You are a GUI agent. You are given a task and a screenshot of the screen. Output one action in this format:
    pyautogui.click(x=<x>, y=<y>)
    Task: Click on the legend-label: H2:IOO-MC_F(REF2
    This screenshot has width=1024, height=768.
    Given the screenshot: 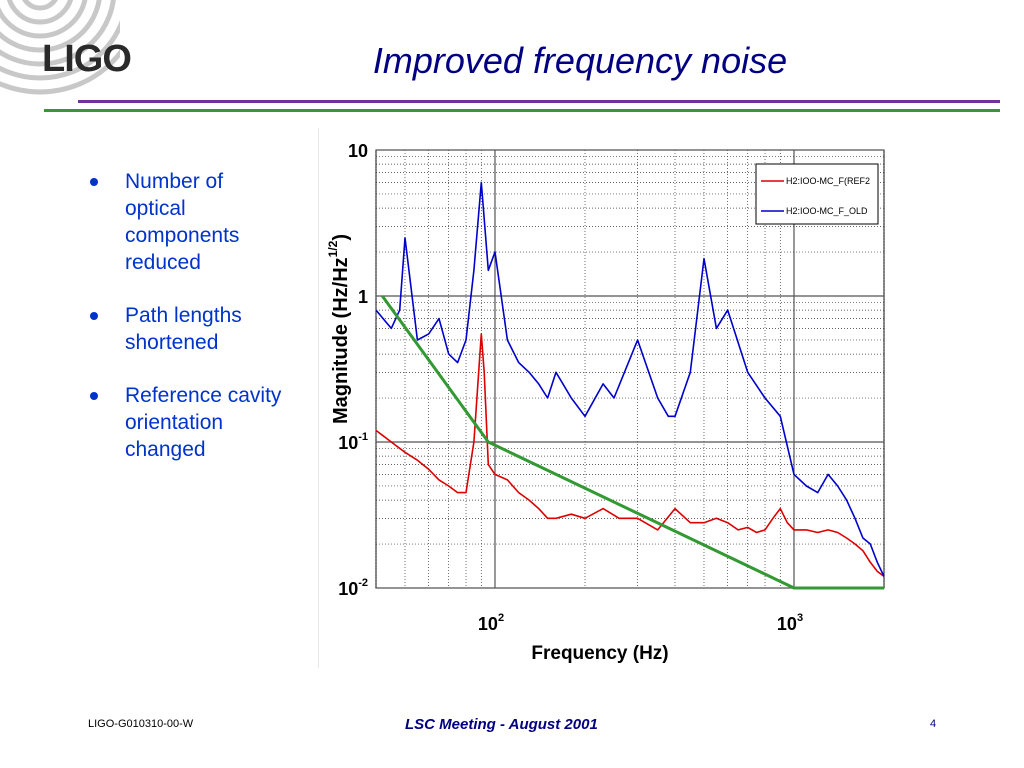 What is the action you would take?
    pyautogui.click(x=828, y=181)
    